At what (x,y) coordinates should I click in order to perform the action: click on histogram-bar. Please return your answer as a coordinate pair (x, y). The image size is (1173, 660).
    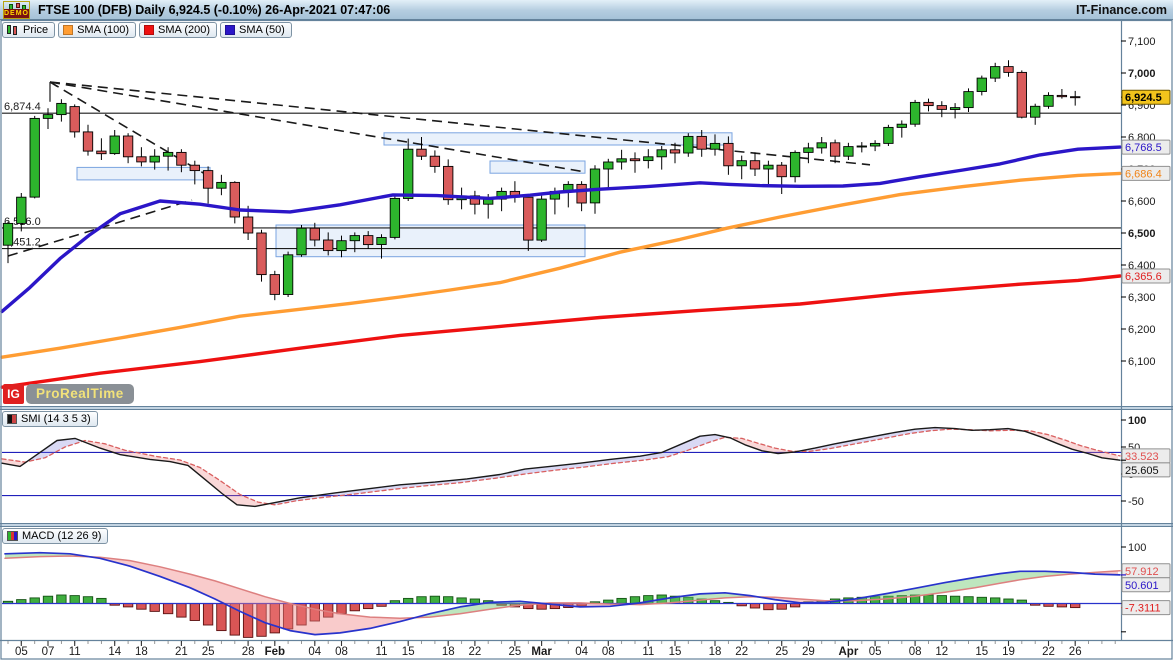
    Looking at the image, I should click on (368, 606).